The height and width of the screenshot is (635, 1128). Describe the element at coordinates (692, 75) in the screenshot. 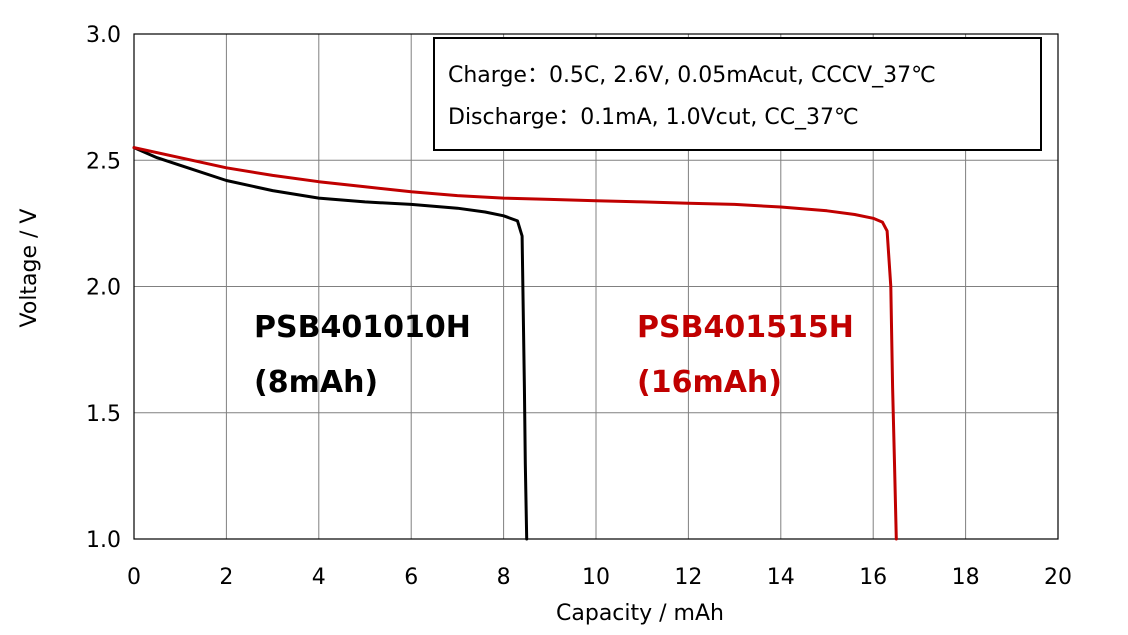

I see `charge-condition: Charge：0.5C, 2.6V, 0.05mAcut, CCCV_37℃` at that location.